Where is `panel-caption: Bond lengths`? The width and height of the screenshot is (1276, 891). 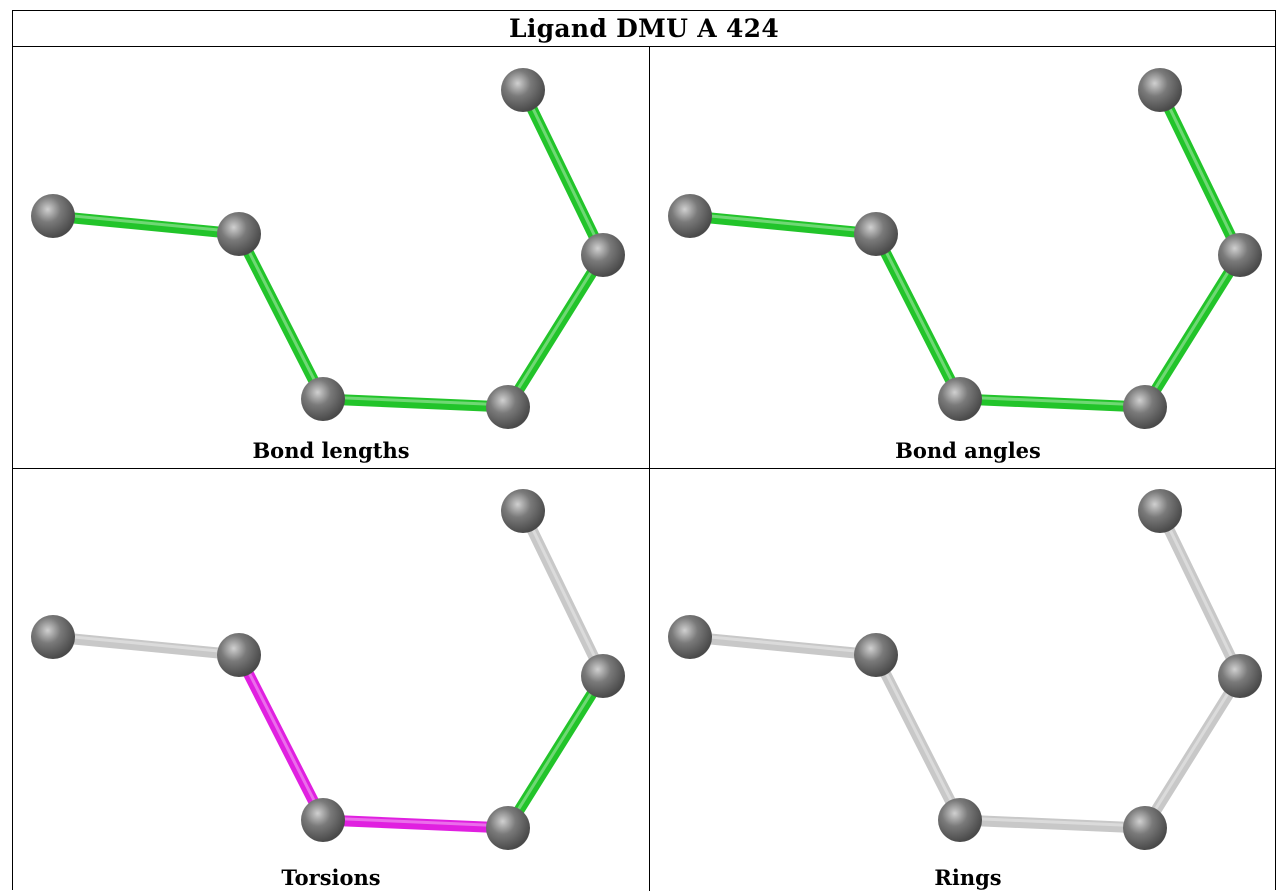
panel-caption: Bond lengths is located at coordinates (331, 450).